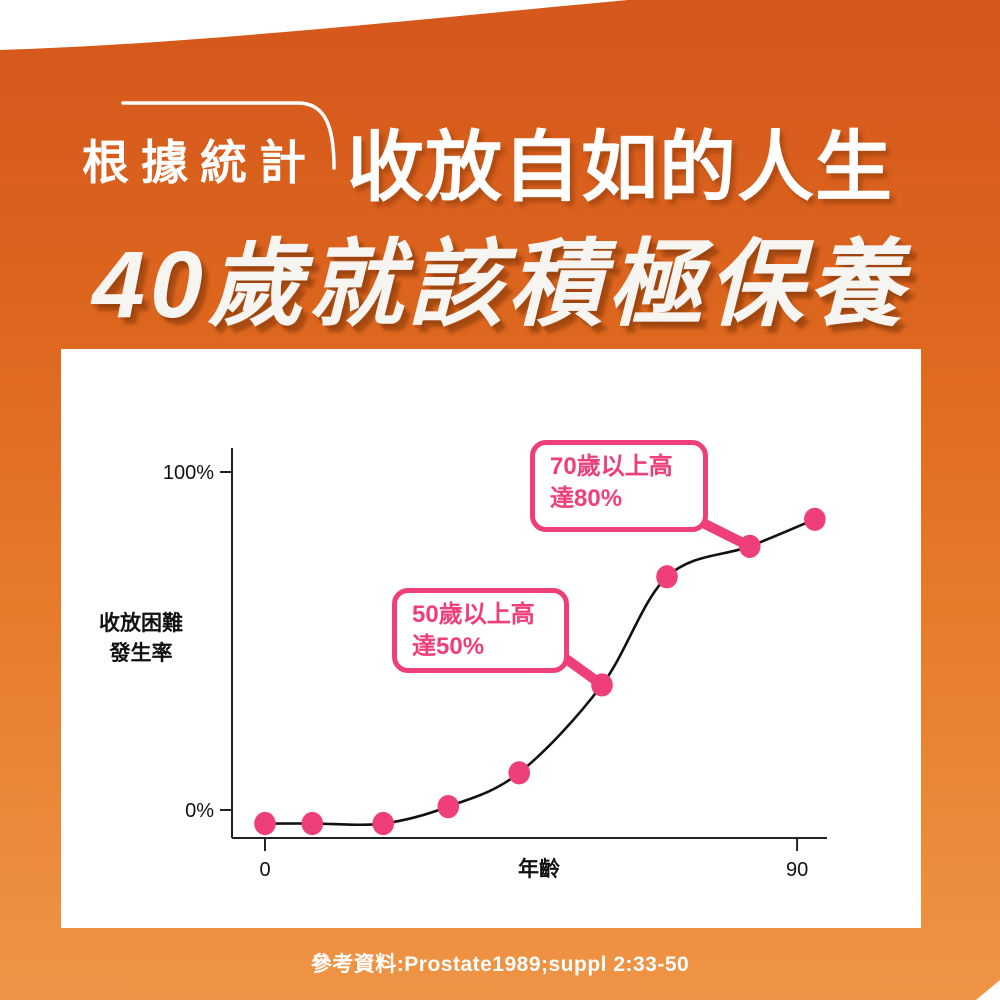 The width and height of the screenshot is (1000, 1000). Describe the element at coordinates (448, 647) in the screenshot. I see `callout-age50-line2: 達50%` at that location.